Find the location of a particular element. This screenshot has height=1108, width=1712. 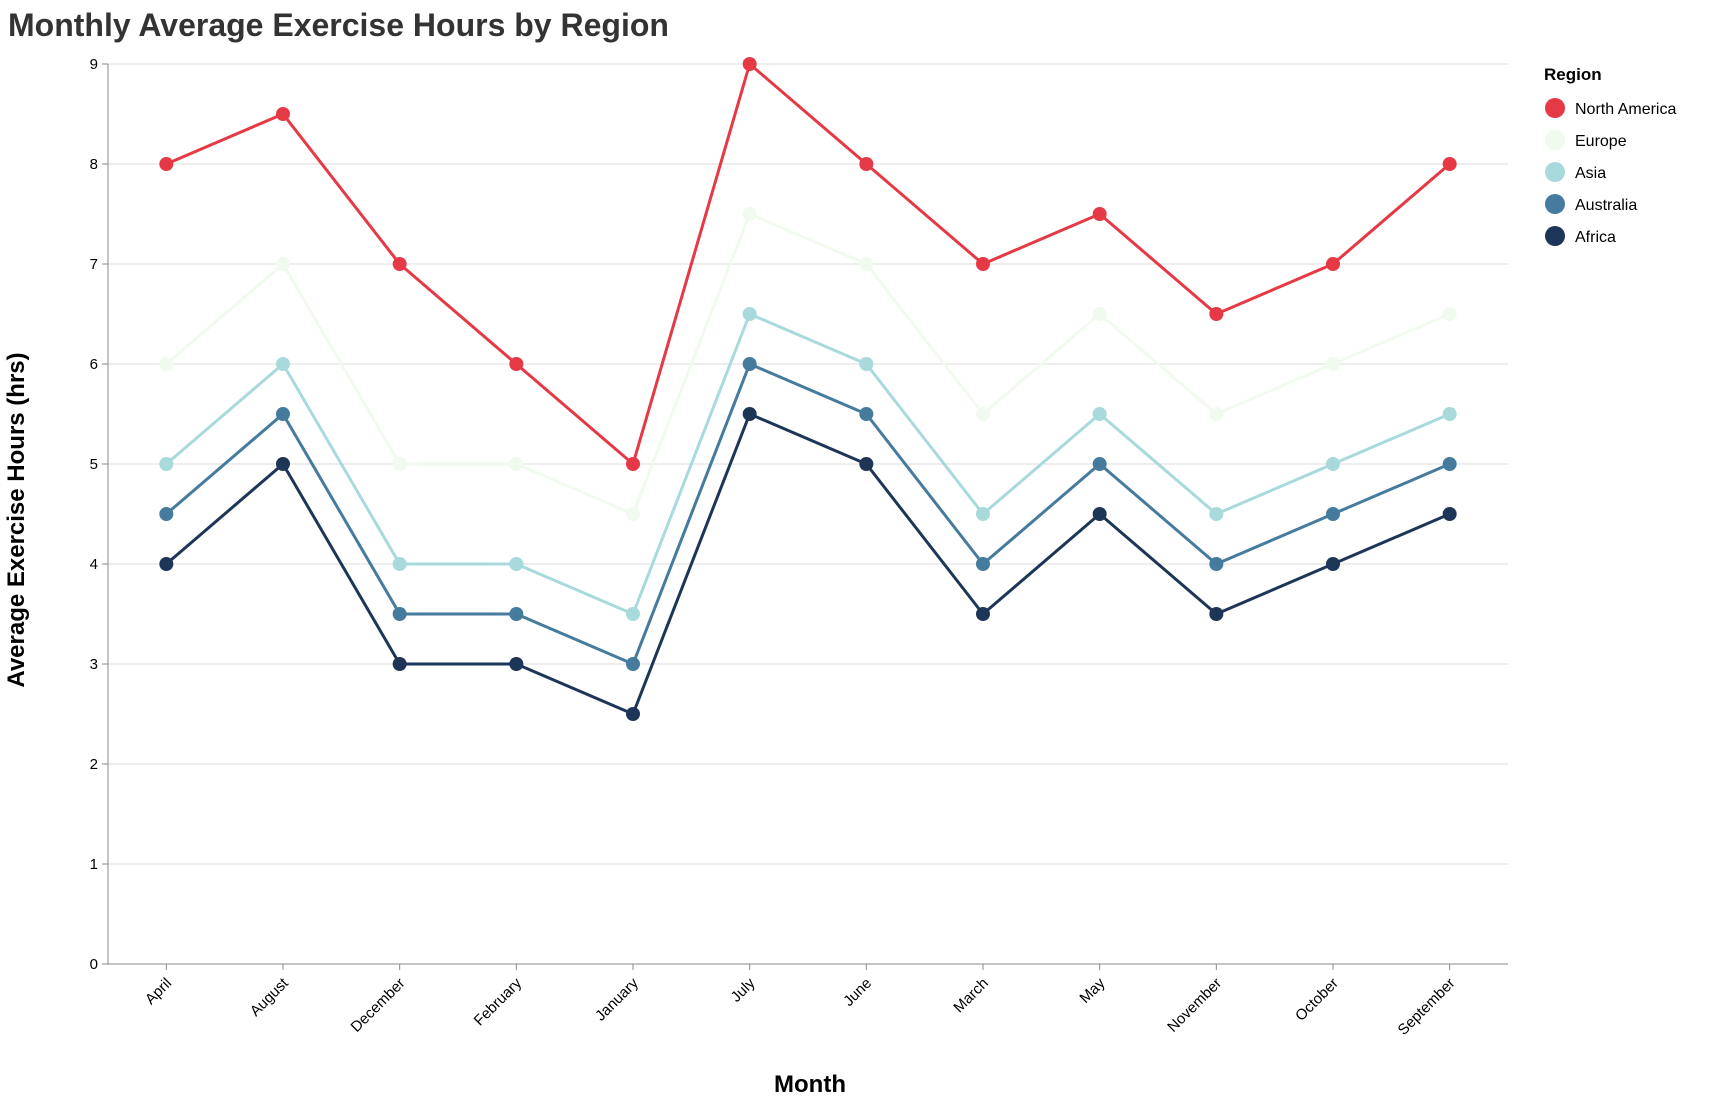

x-tick-label: December is located at coordinates (378, 1005).